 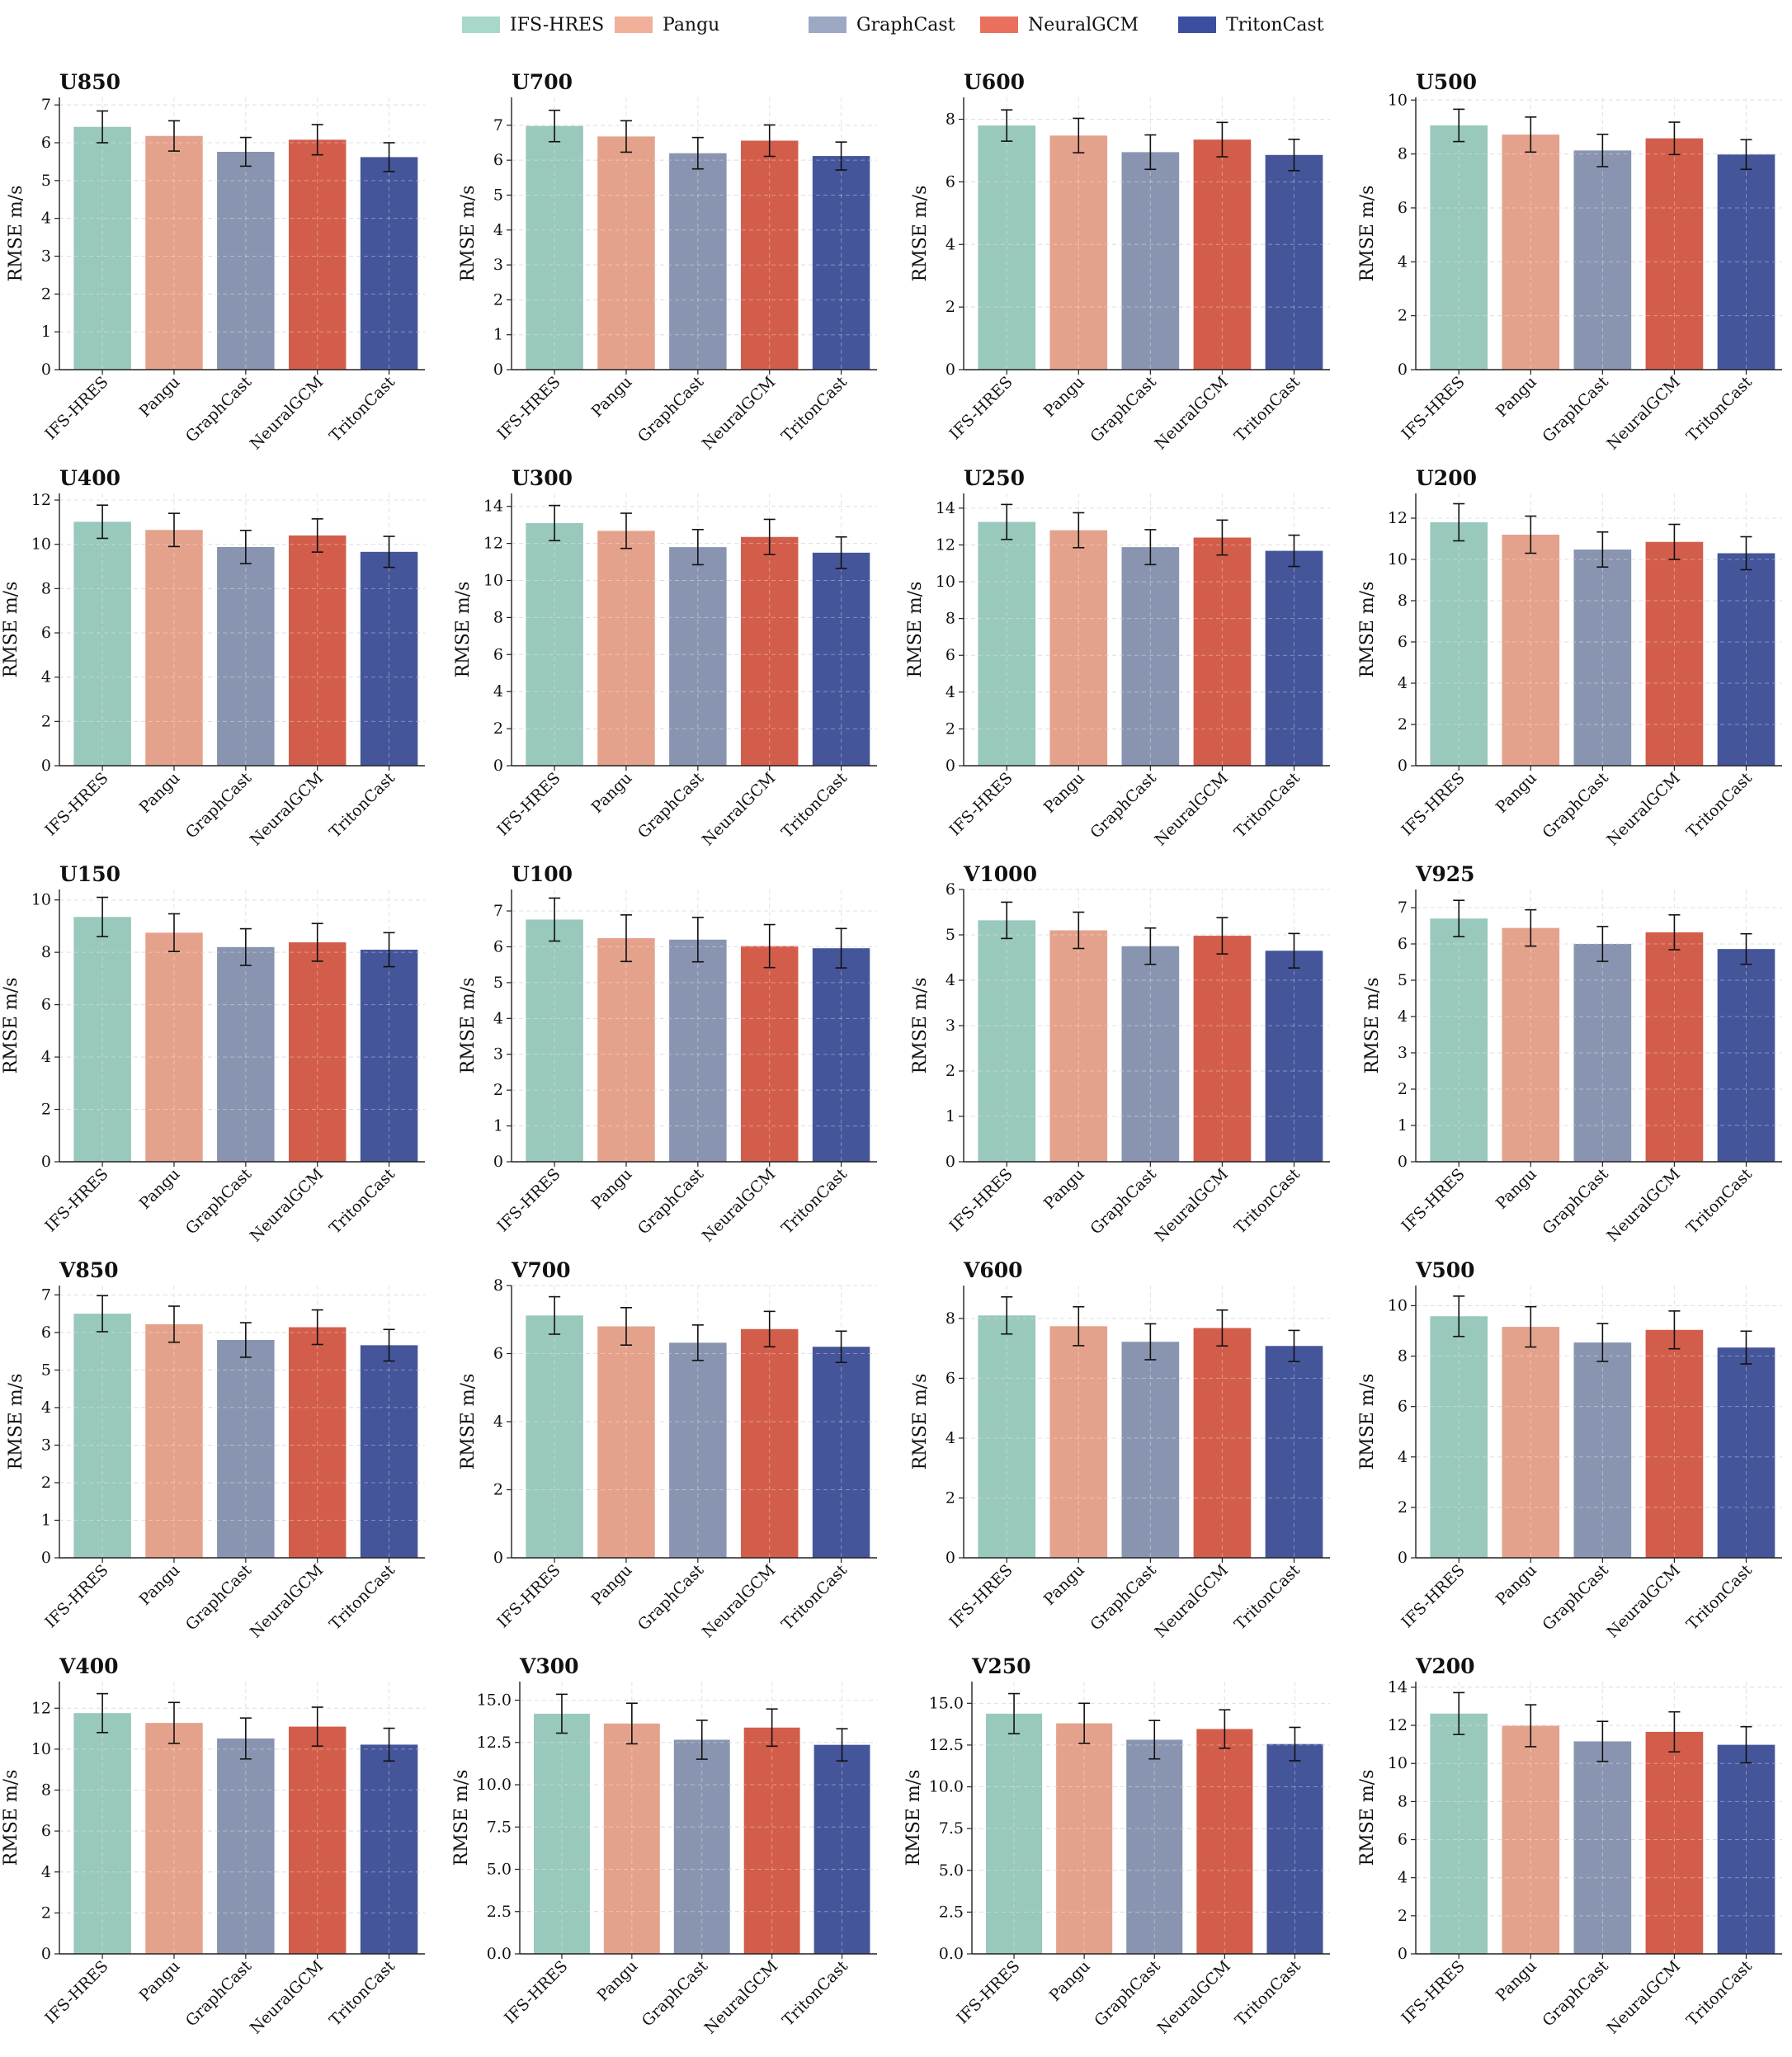 I want to click on panel-title: U400, so click(x=89, y=480).